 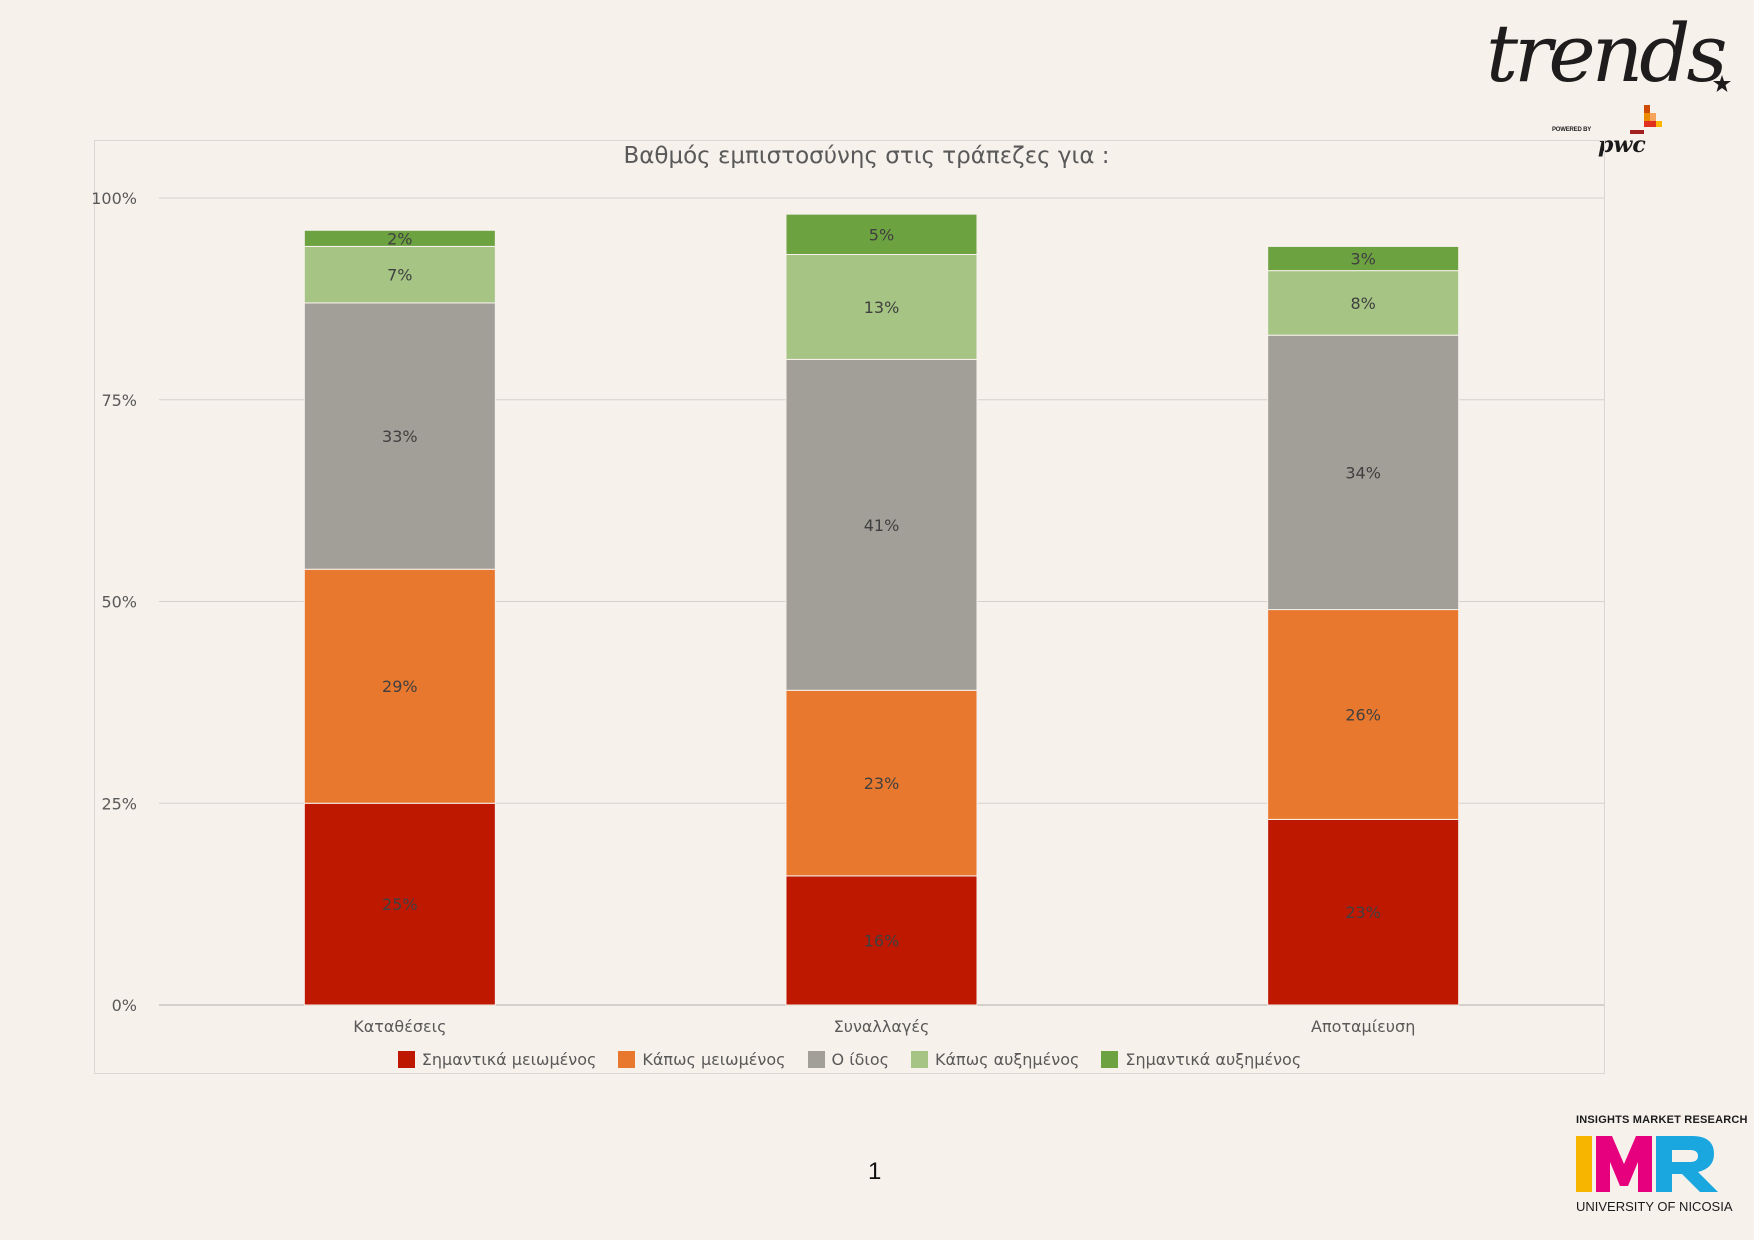 I want to click on y-tick-label: 50%, so click(x=119, y=602).